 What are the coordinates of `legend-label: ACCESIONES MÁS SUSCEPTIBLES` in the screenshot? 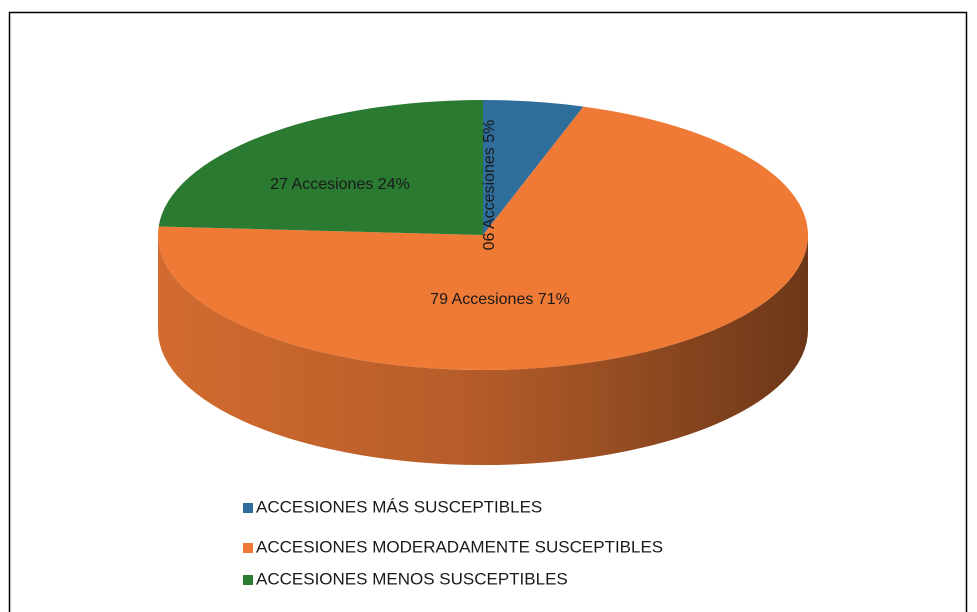 It's located at (399, 506).